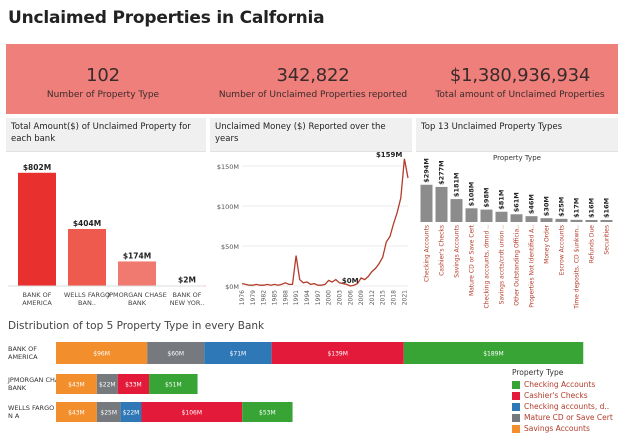 The height and width of the screenshot is (442, 624). What do you see at coordinates (487, 267) in the screenshot?
I see `category-label: Checking accounts, dmnd ..` at bounding box center [487, 267].